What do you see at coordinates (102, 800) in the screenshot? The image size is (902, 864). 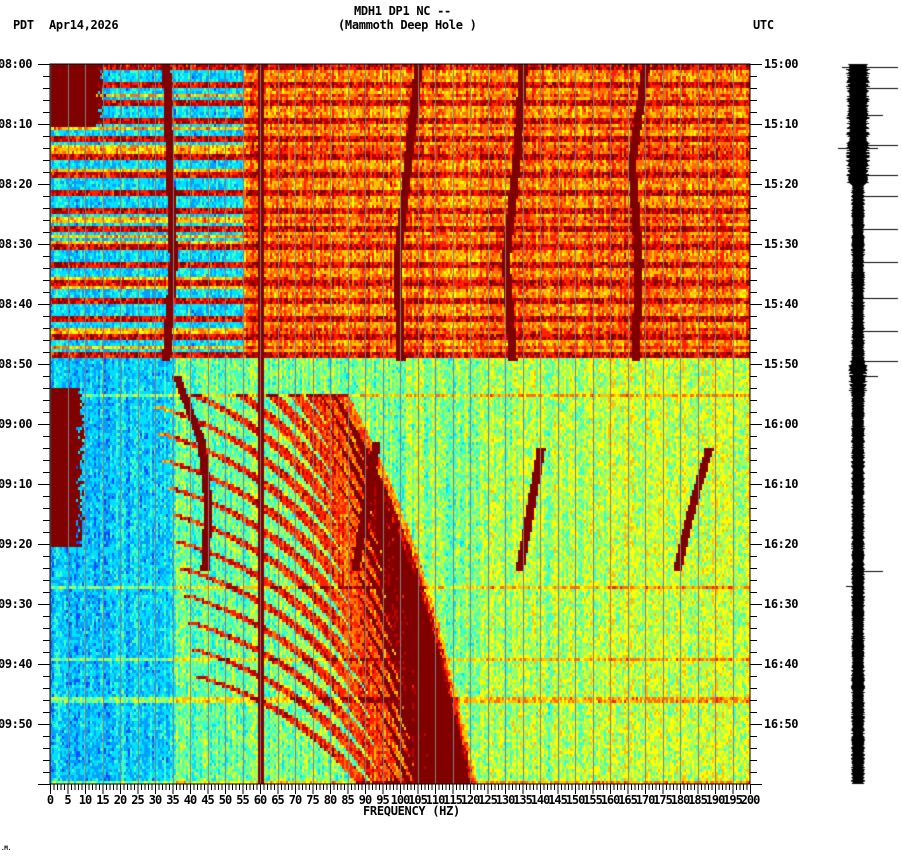 I see `x-tick-label: 15` at bounding box center [102, 800].